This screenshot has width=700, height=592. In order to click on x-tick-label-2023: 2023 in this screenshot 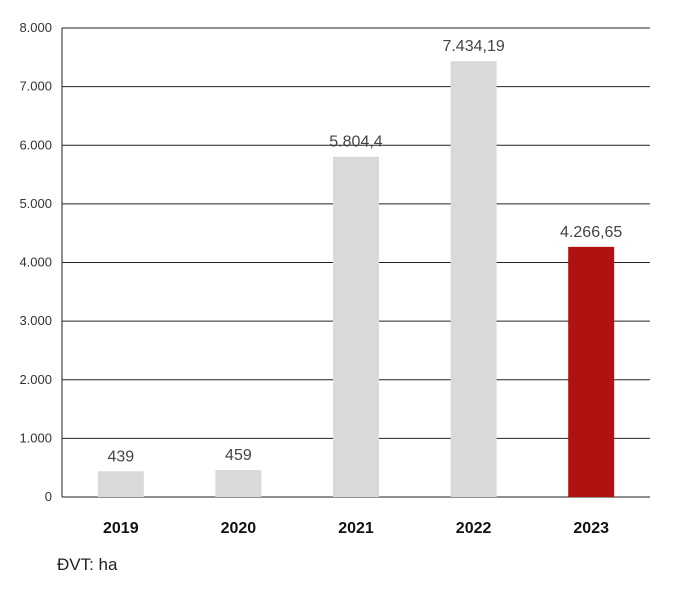, I will do `click(591, 528)`.